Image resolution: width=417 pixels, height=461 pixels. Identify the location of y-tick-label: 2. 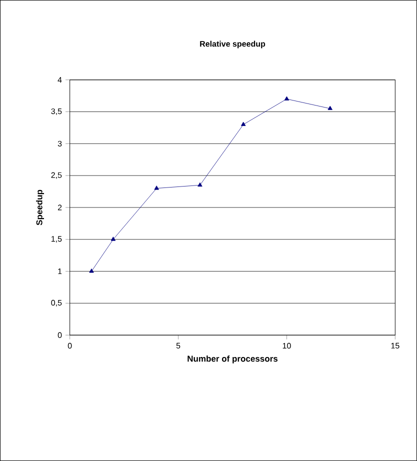
(60, 207).